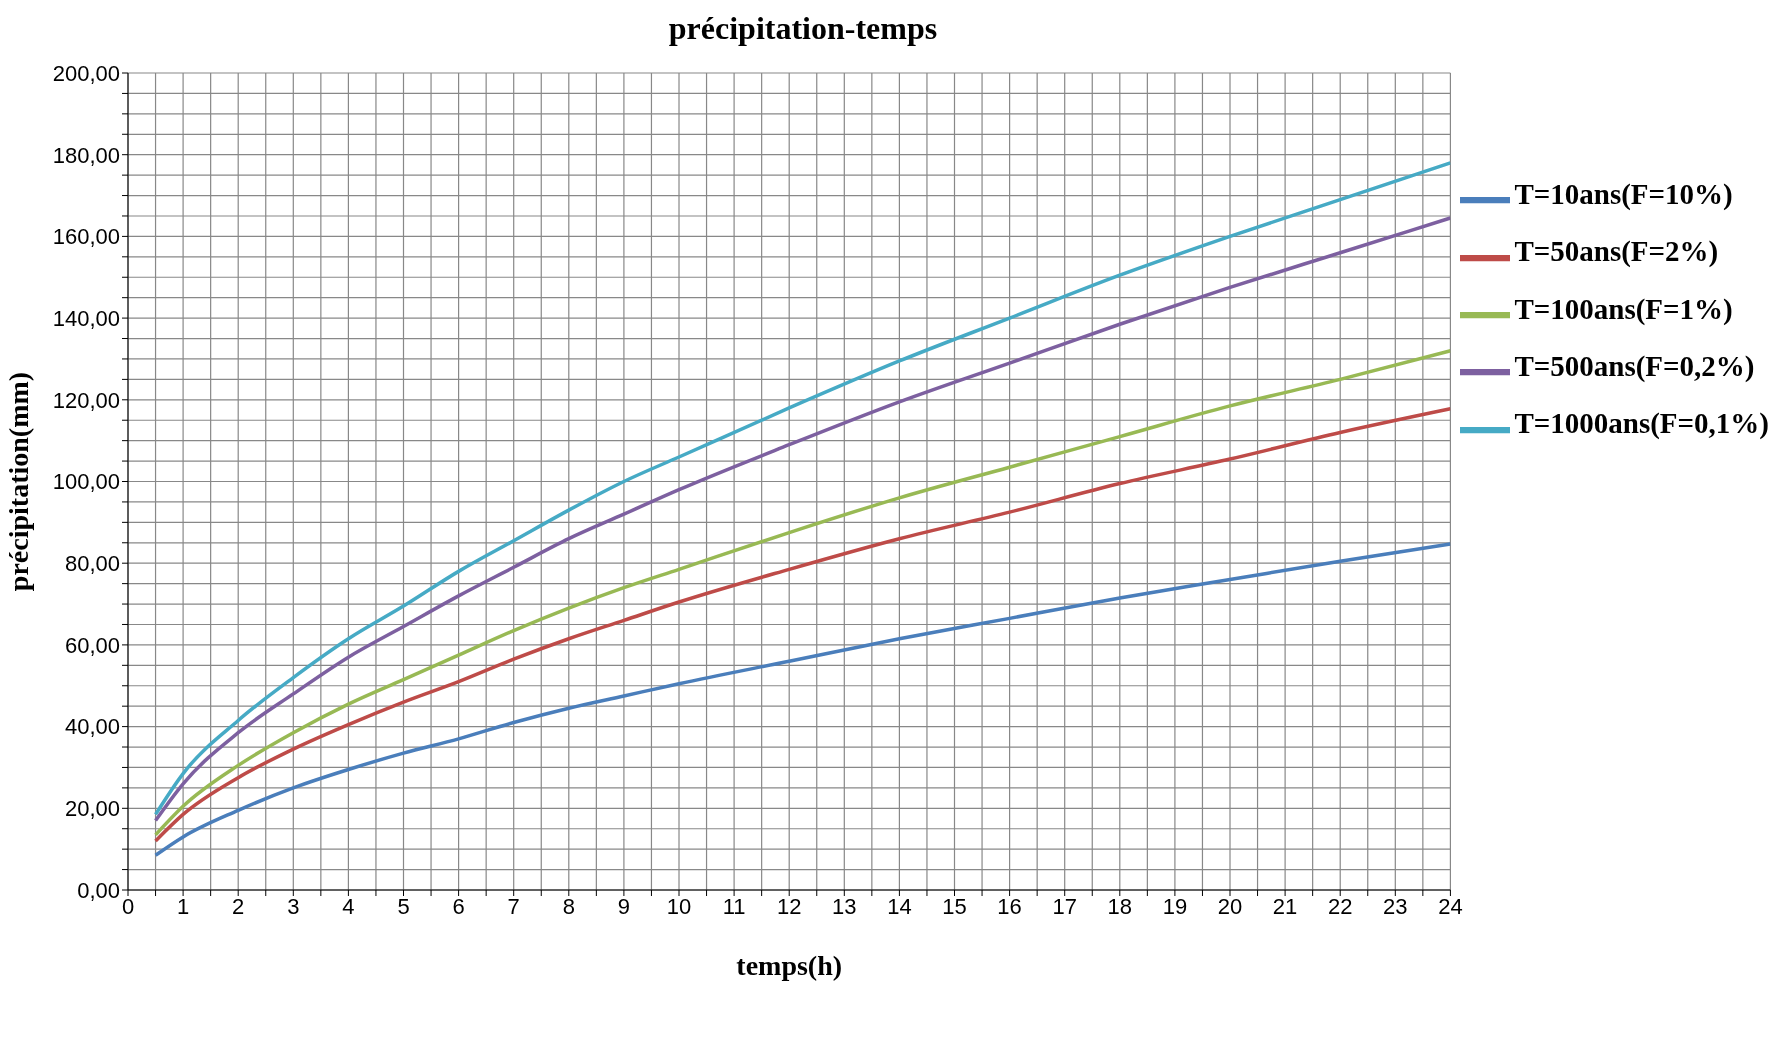 Image resolution: width=1787 pixels, height=1048 pixels. Describe the element at coordinates (513, 906) in the screenshot. I see `x-tick-label: 7` at that location.